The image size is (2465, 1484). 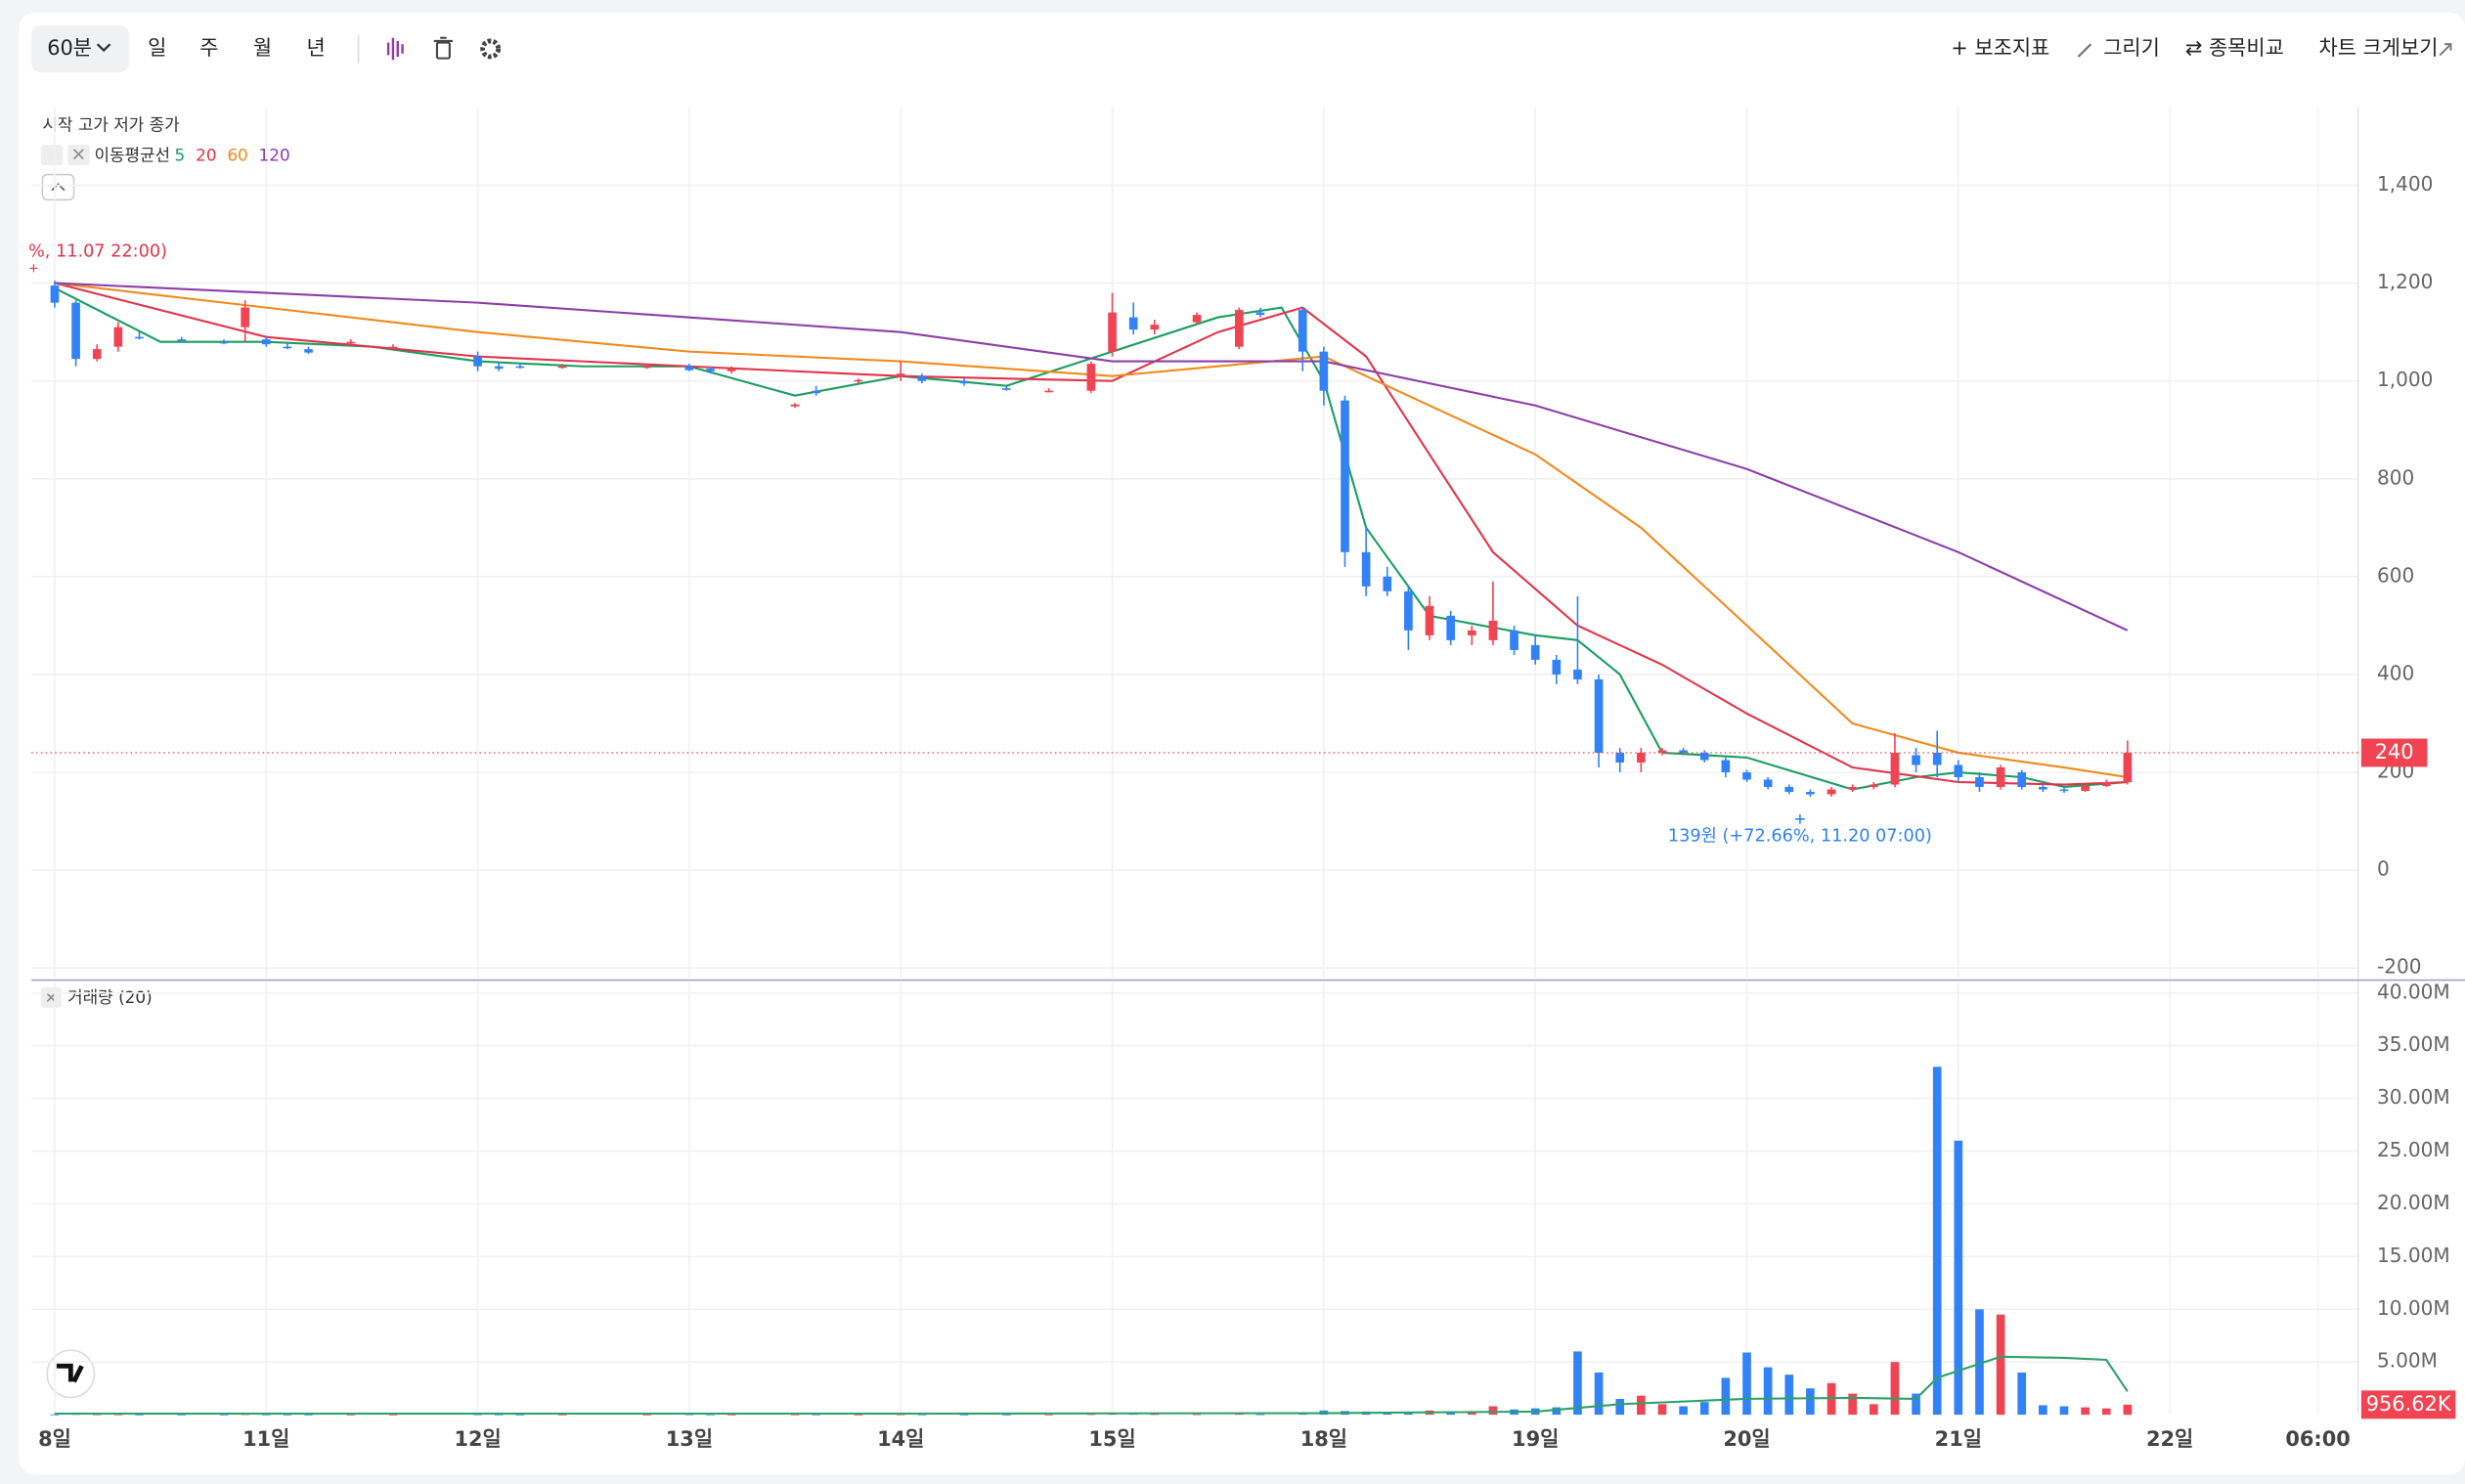 What do you see at coordinates (1092, 1385) in the screenshot?
I see `volume-ma-line` at bounding box center [1092, 1385].